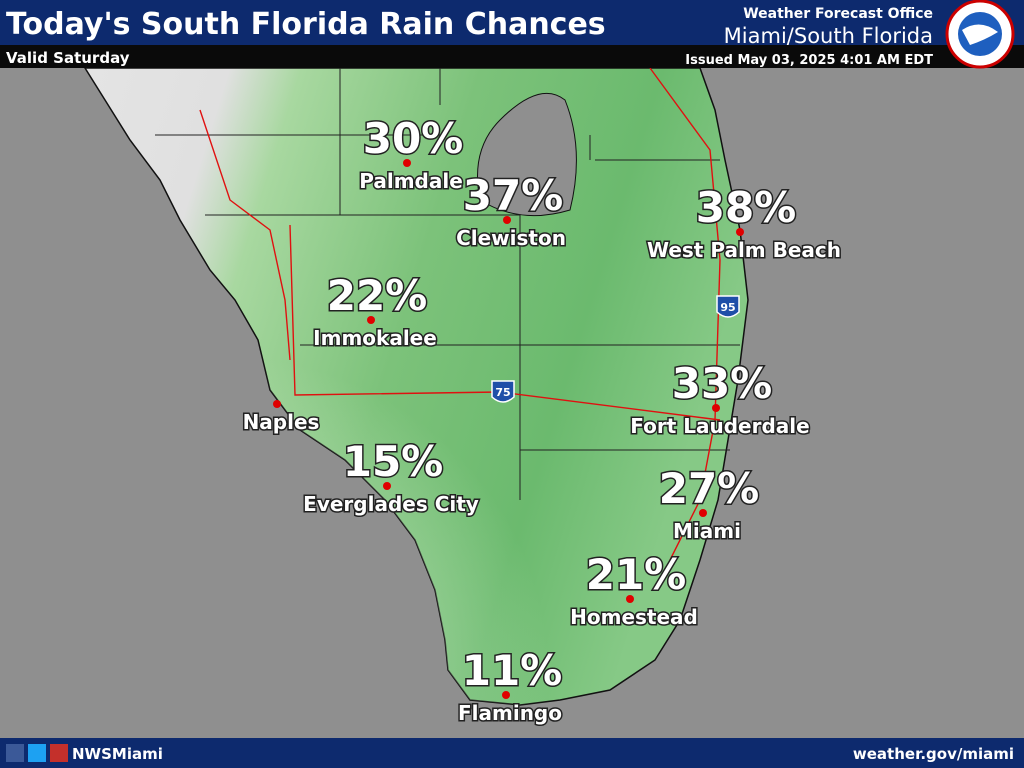 The width and height of the screenshot is (1024, 768). Describe the element at coordinates (838, 14) in the screenshot. I see `office: Weather Forecast Office` at that location.